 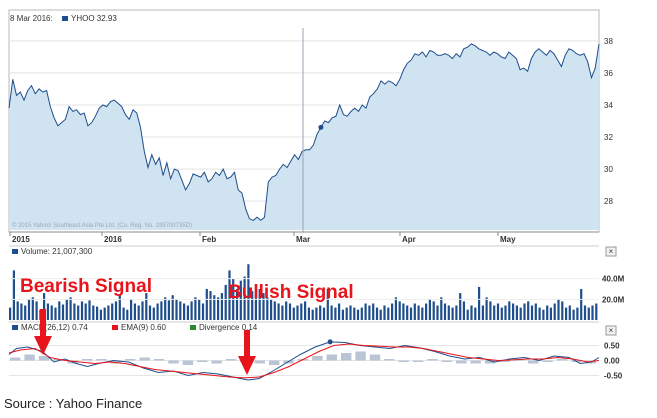 What do you see at coordinates (21, 239) in the screenshot?
I see `x-tick-label: 2015` at bounding box center [21, 239].